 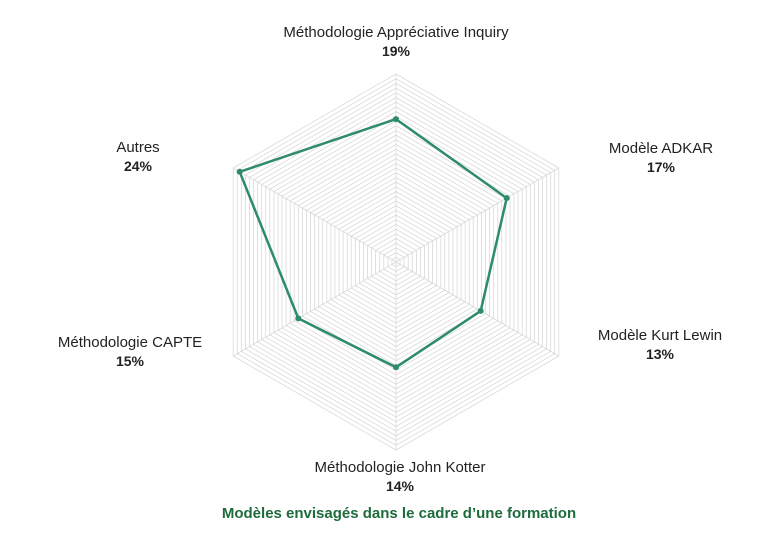 I want to click on axis-label-autres: Autres 24%, so click(x=137, y=157).